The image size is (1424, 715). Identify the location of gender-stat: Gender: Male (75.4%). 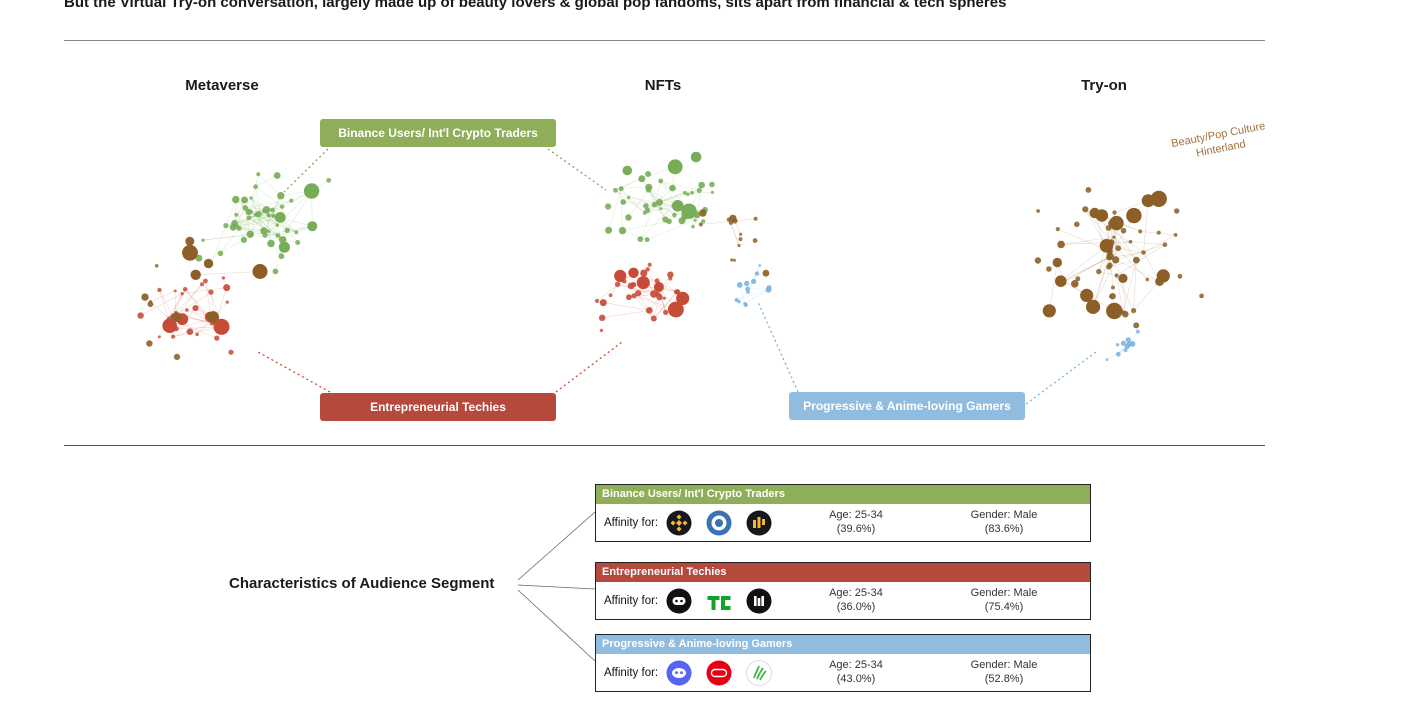
(1004, 600).